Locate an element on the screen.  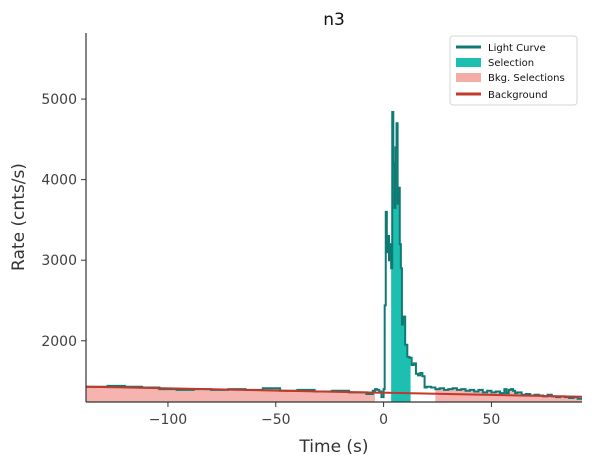
x-tick-label: −100 is located at coordinates (168, 420).